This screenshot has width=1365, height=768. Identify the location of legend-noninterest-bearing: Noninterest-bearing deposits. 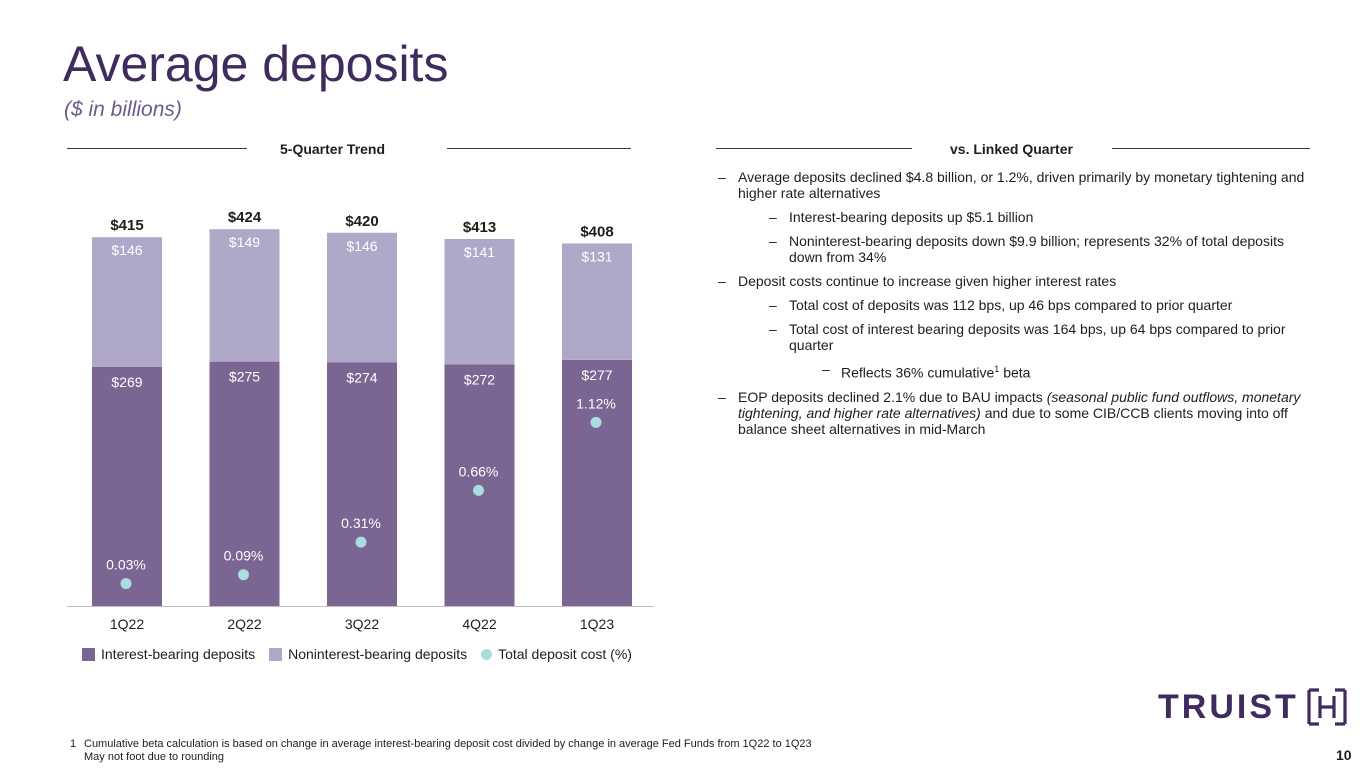
(368, 654).